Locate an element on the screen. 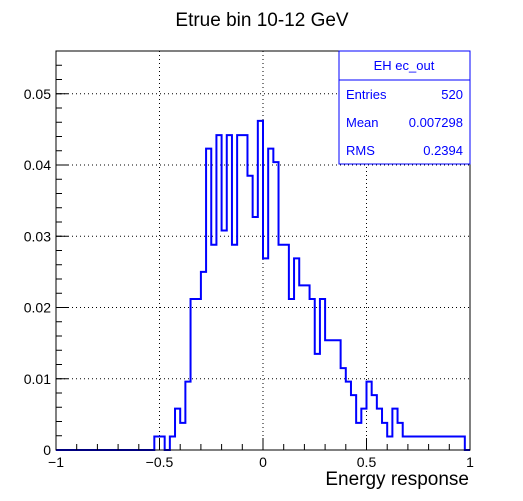 Image resolution: width=523 pixels, height=501 pixels. stats-mean-value: 0.007298 is located at coordinates (436, 122).